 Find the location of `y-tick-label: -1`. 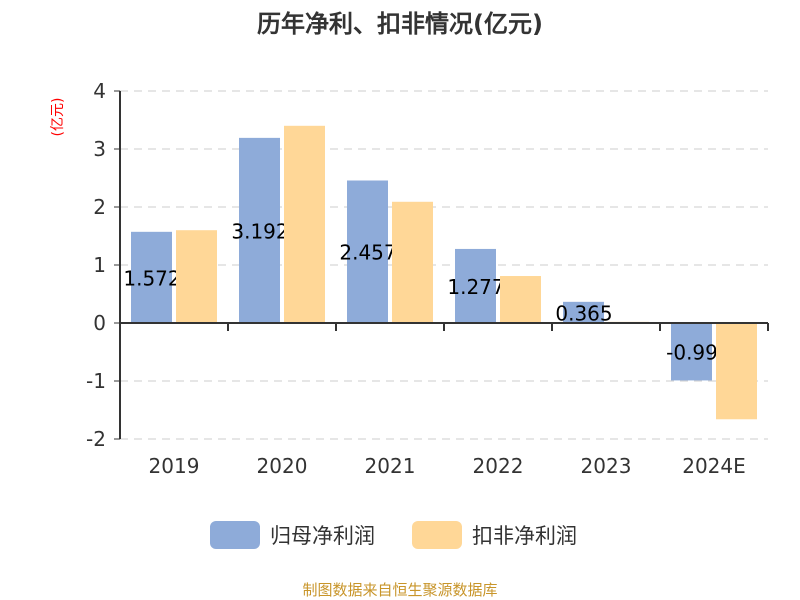

y-tick-label: -1 is located at coordinates (96, 381).